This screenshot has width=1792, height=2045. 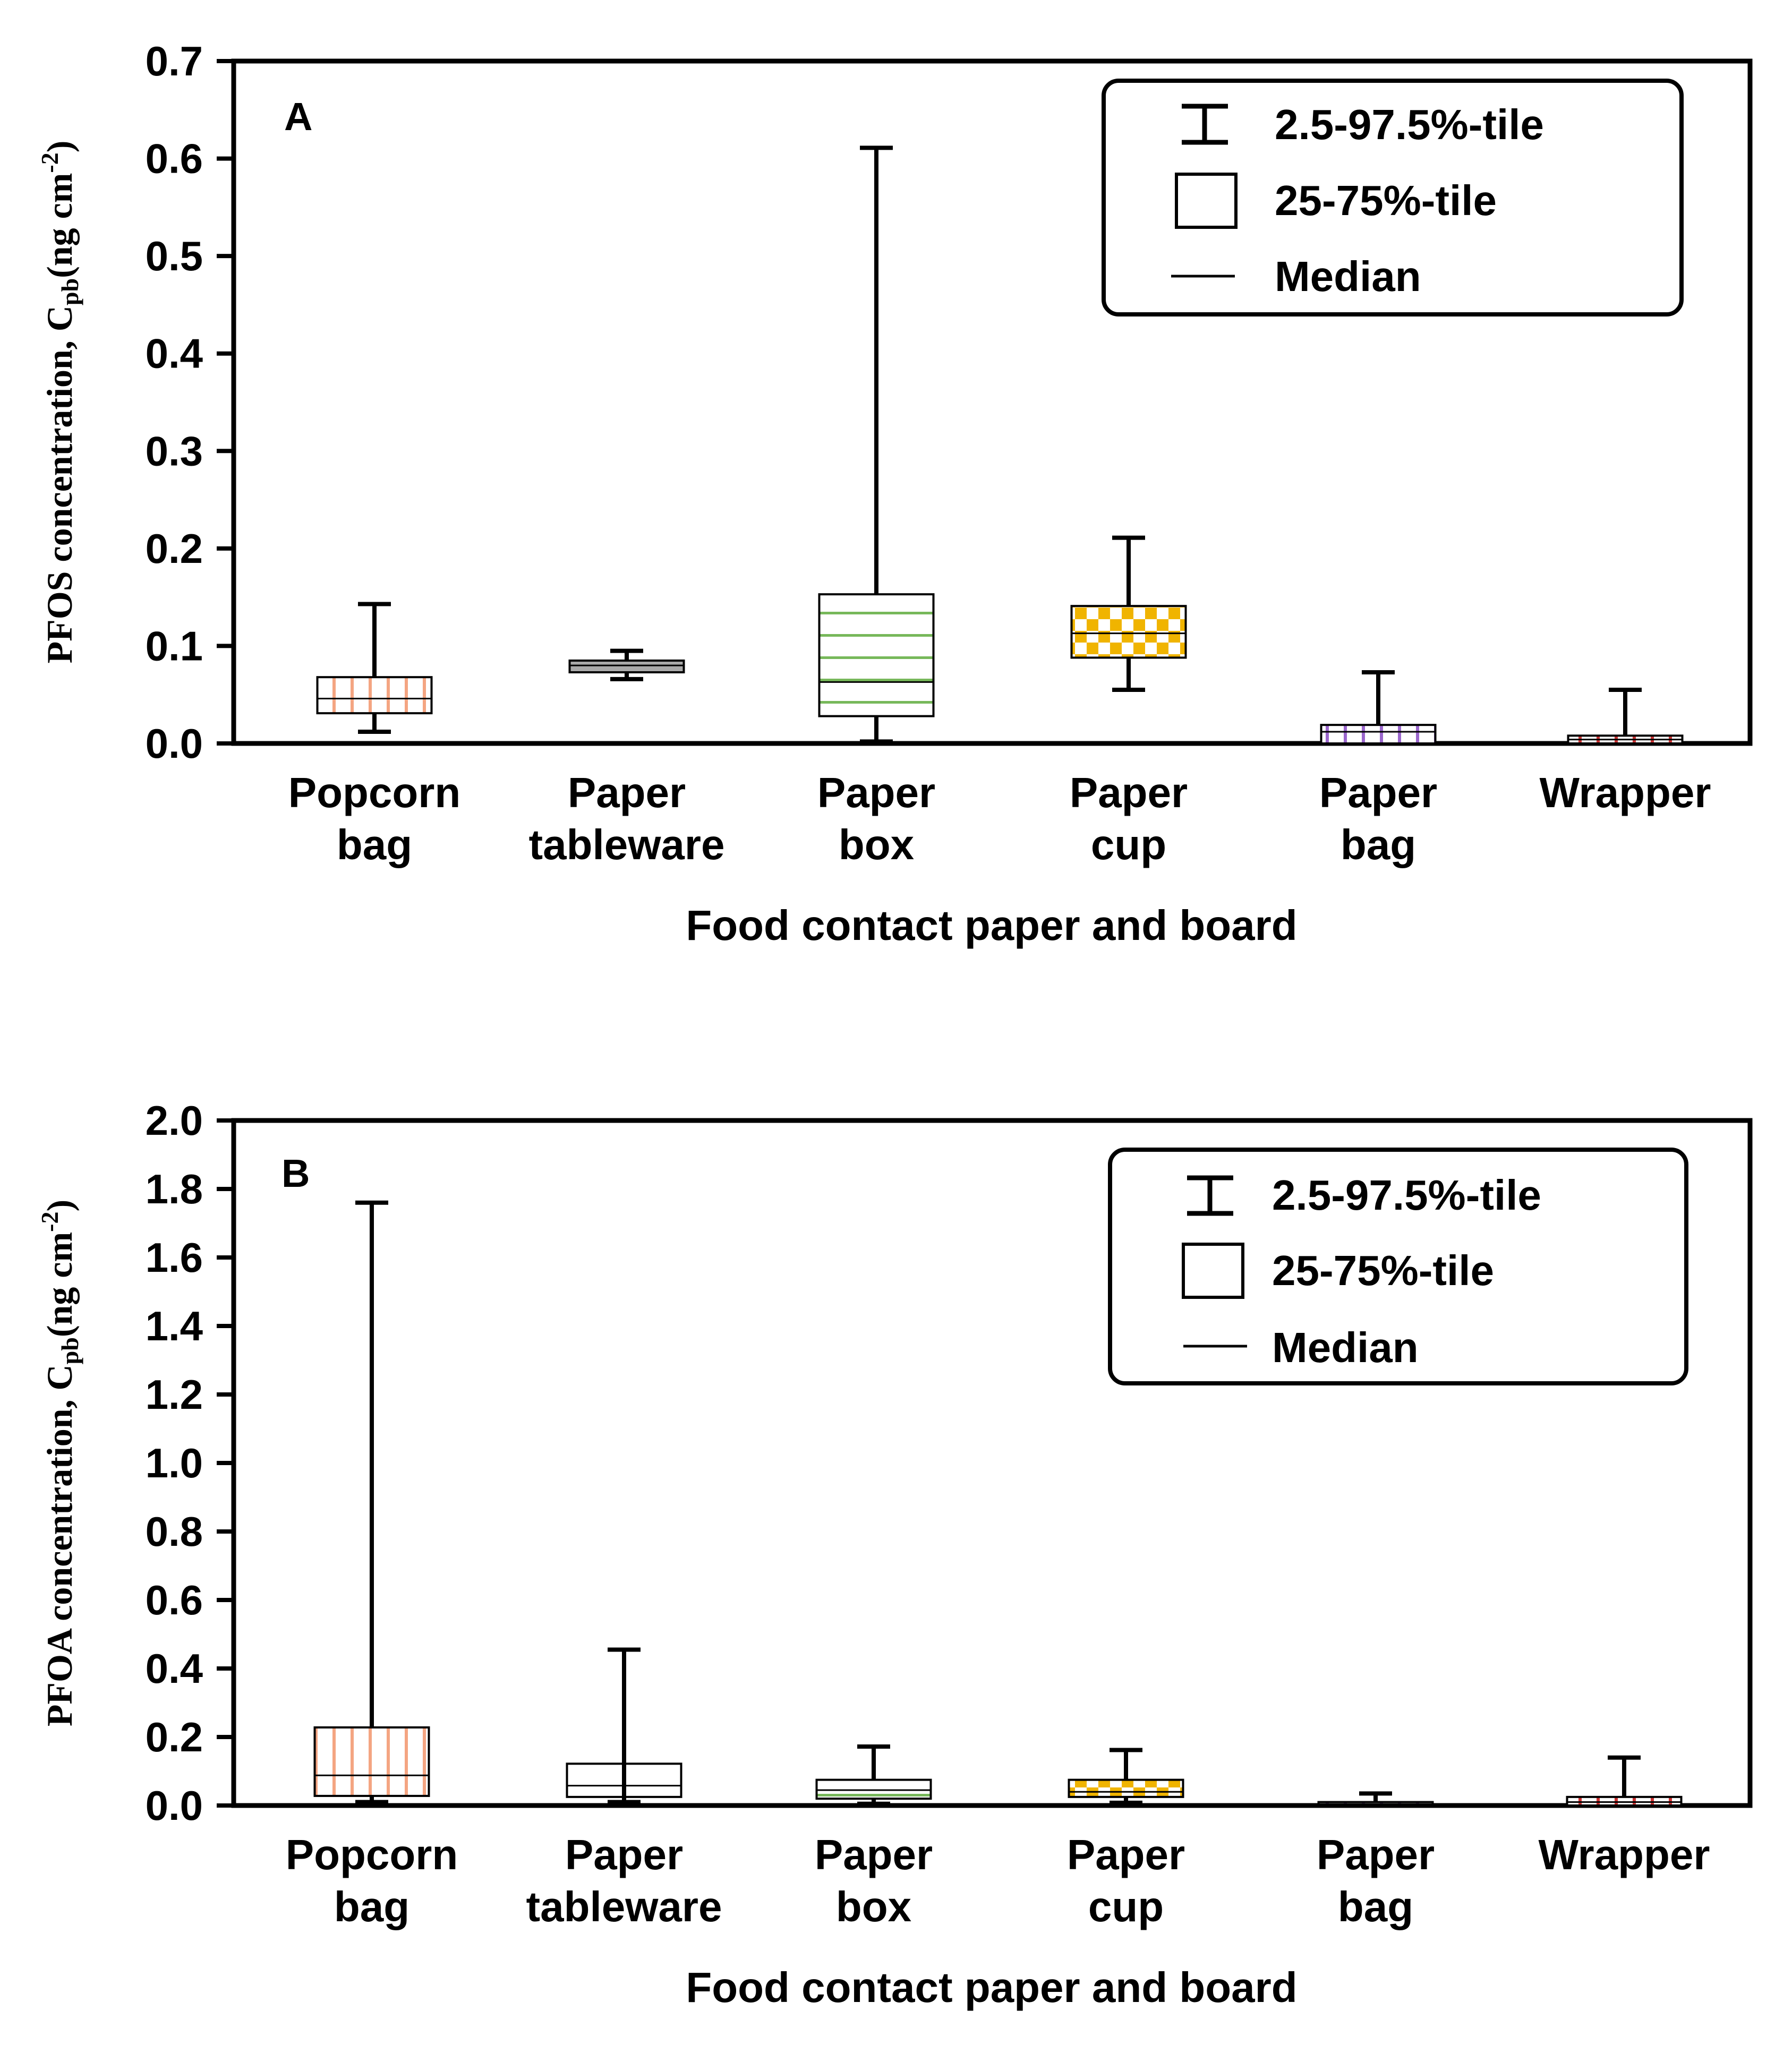 I want to click on y-tick-label: 2.0, so click(x=174, y=1120).